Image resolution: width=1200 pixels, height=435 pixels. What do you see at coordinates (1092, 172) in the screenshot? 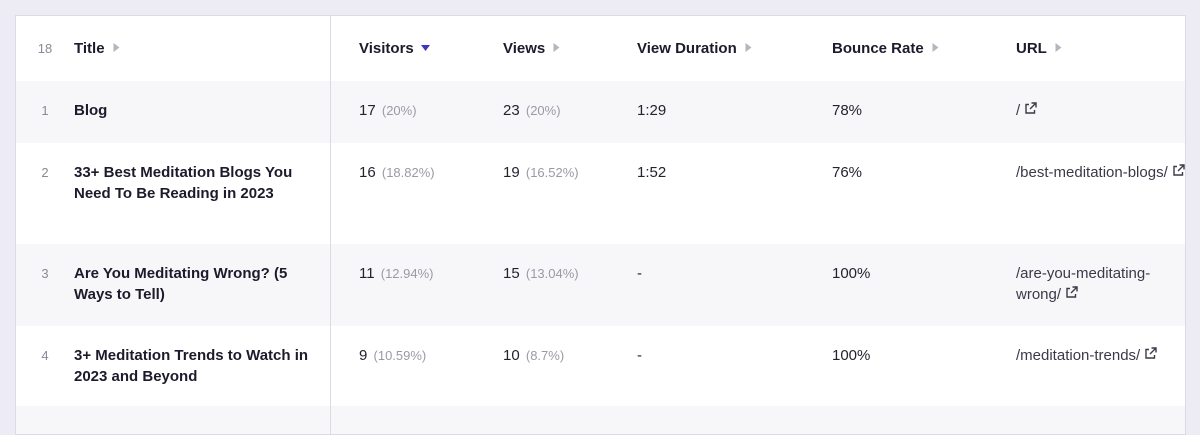
I see `url-text: /best-meditation-blogs/` at bounding box center [1092, 172].